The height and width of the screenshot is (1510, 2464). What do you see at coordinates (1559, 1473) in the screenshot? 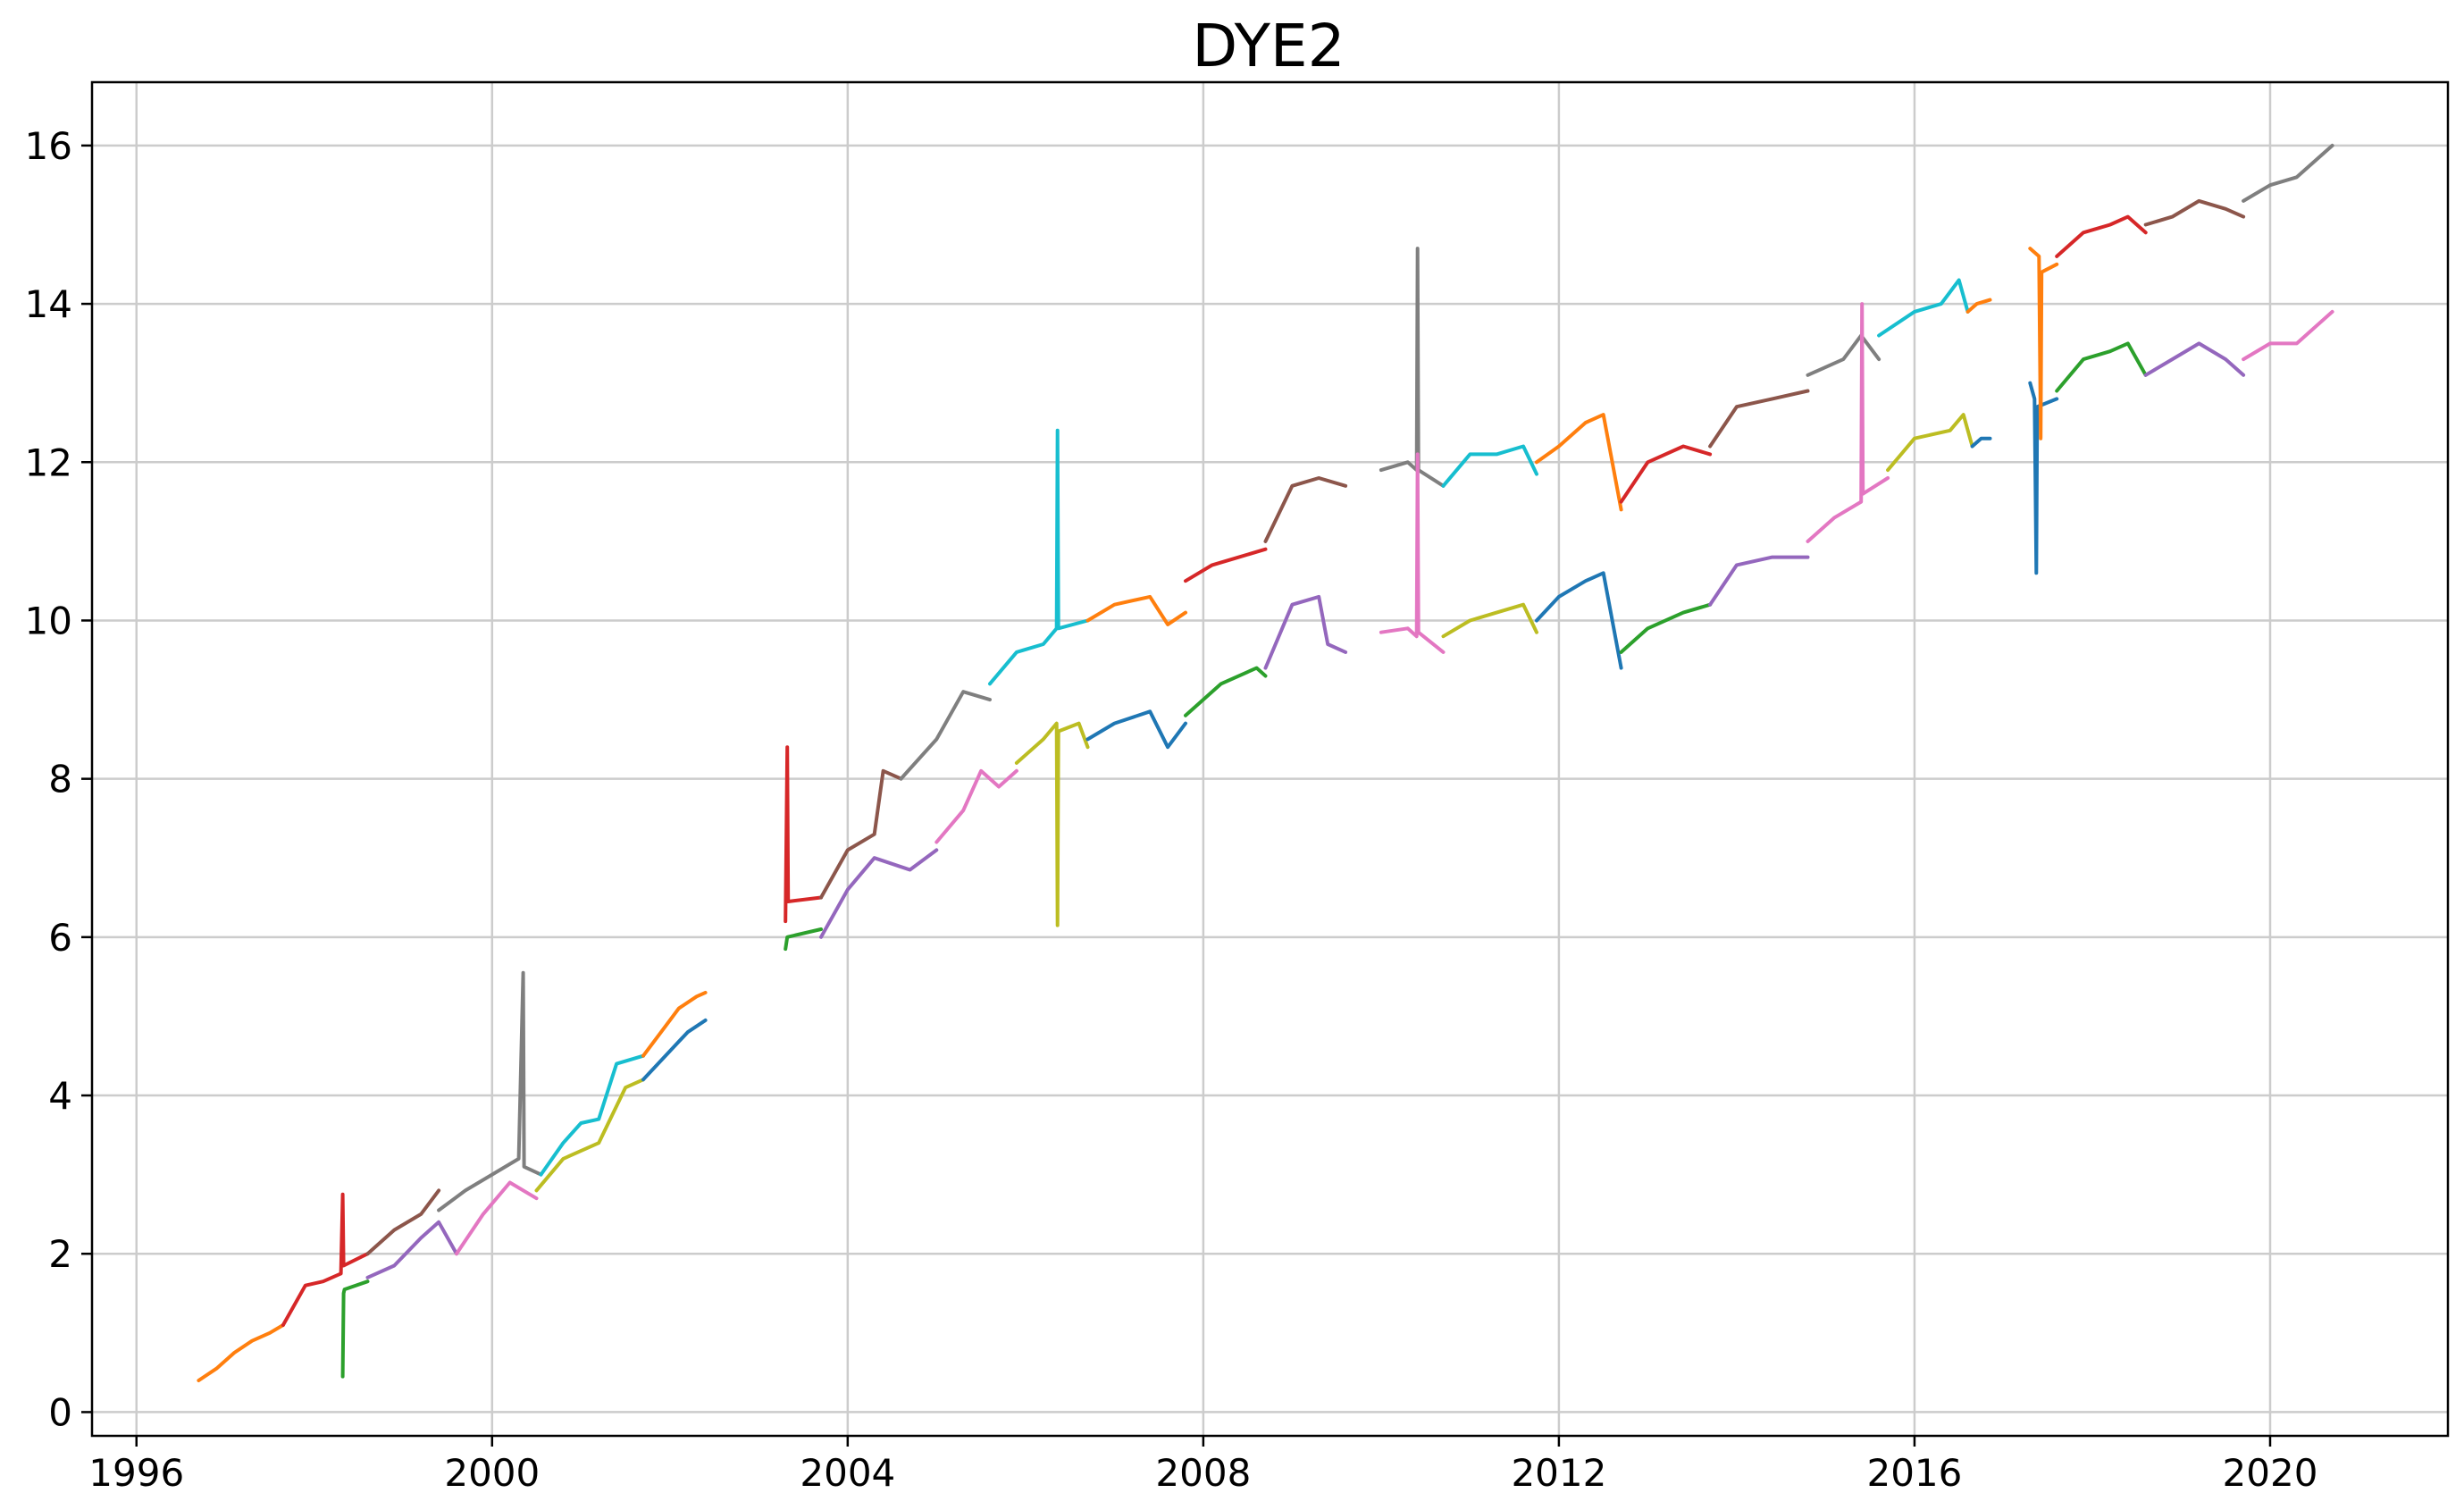
I see `x-tick-label: 2012` at bounding box center [1559, 1473].